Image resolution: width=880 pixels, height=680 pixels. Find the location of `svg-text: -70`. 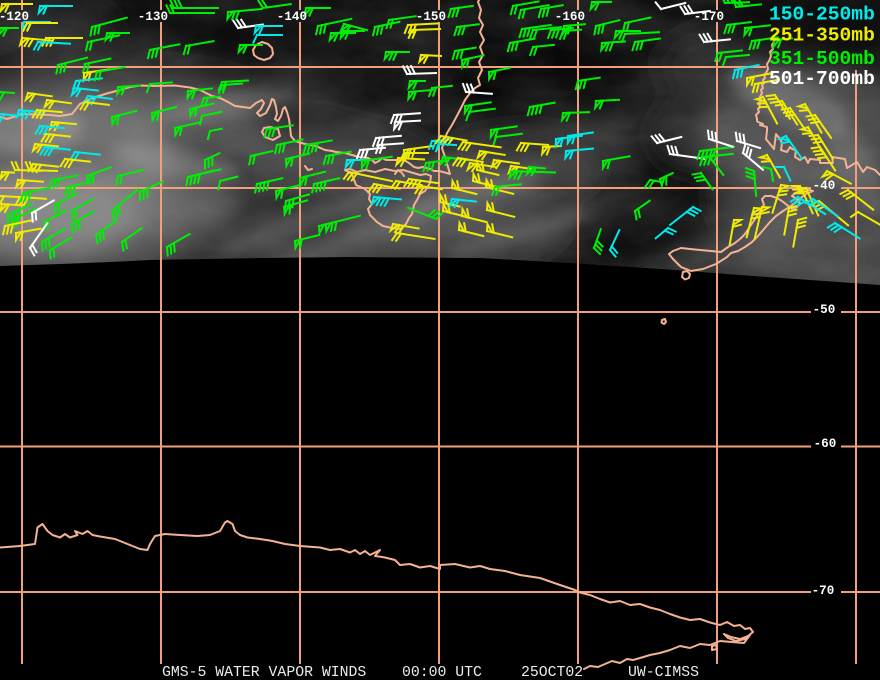

svg-text: -70 is located at coordinates (823, 591).